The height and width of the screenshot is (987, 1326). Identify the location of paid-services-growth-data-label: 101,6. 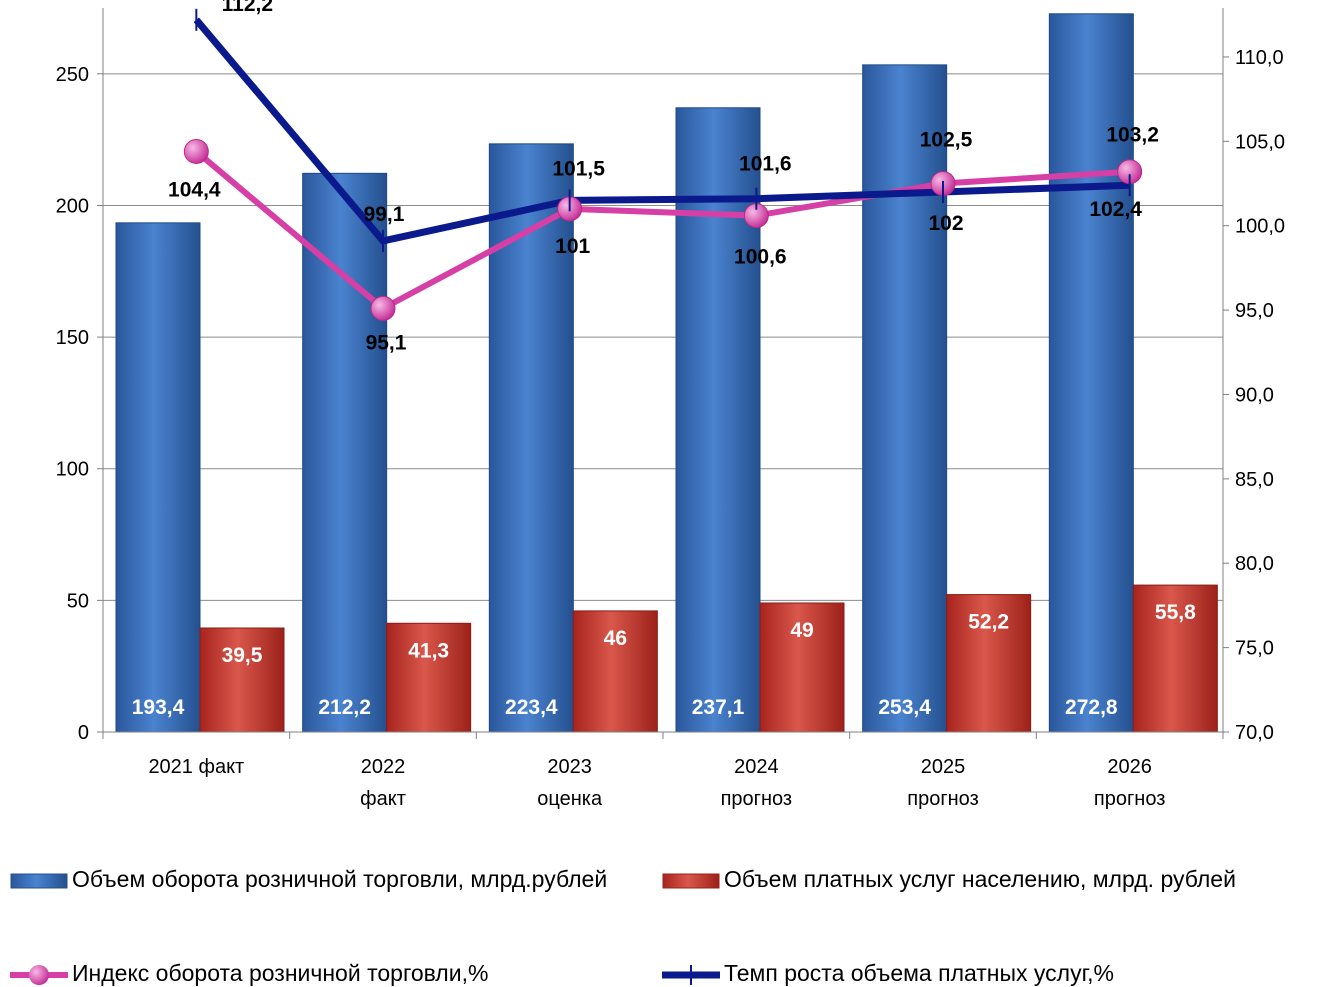
(765, 164).